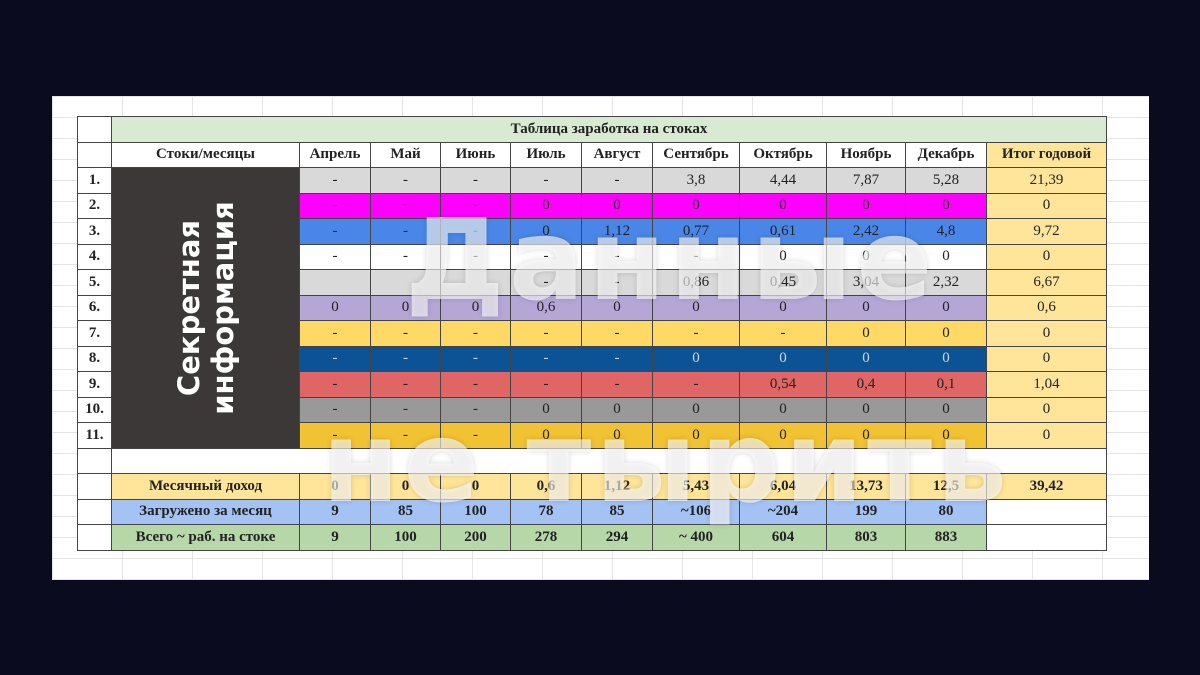 The width and height of the screenshot is (1200, 675). What do you see at coordinates (94, 333) in the screenshot?
I see `row-number: 7.` at bounding box center [94, 333].